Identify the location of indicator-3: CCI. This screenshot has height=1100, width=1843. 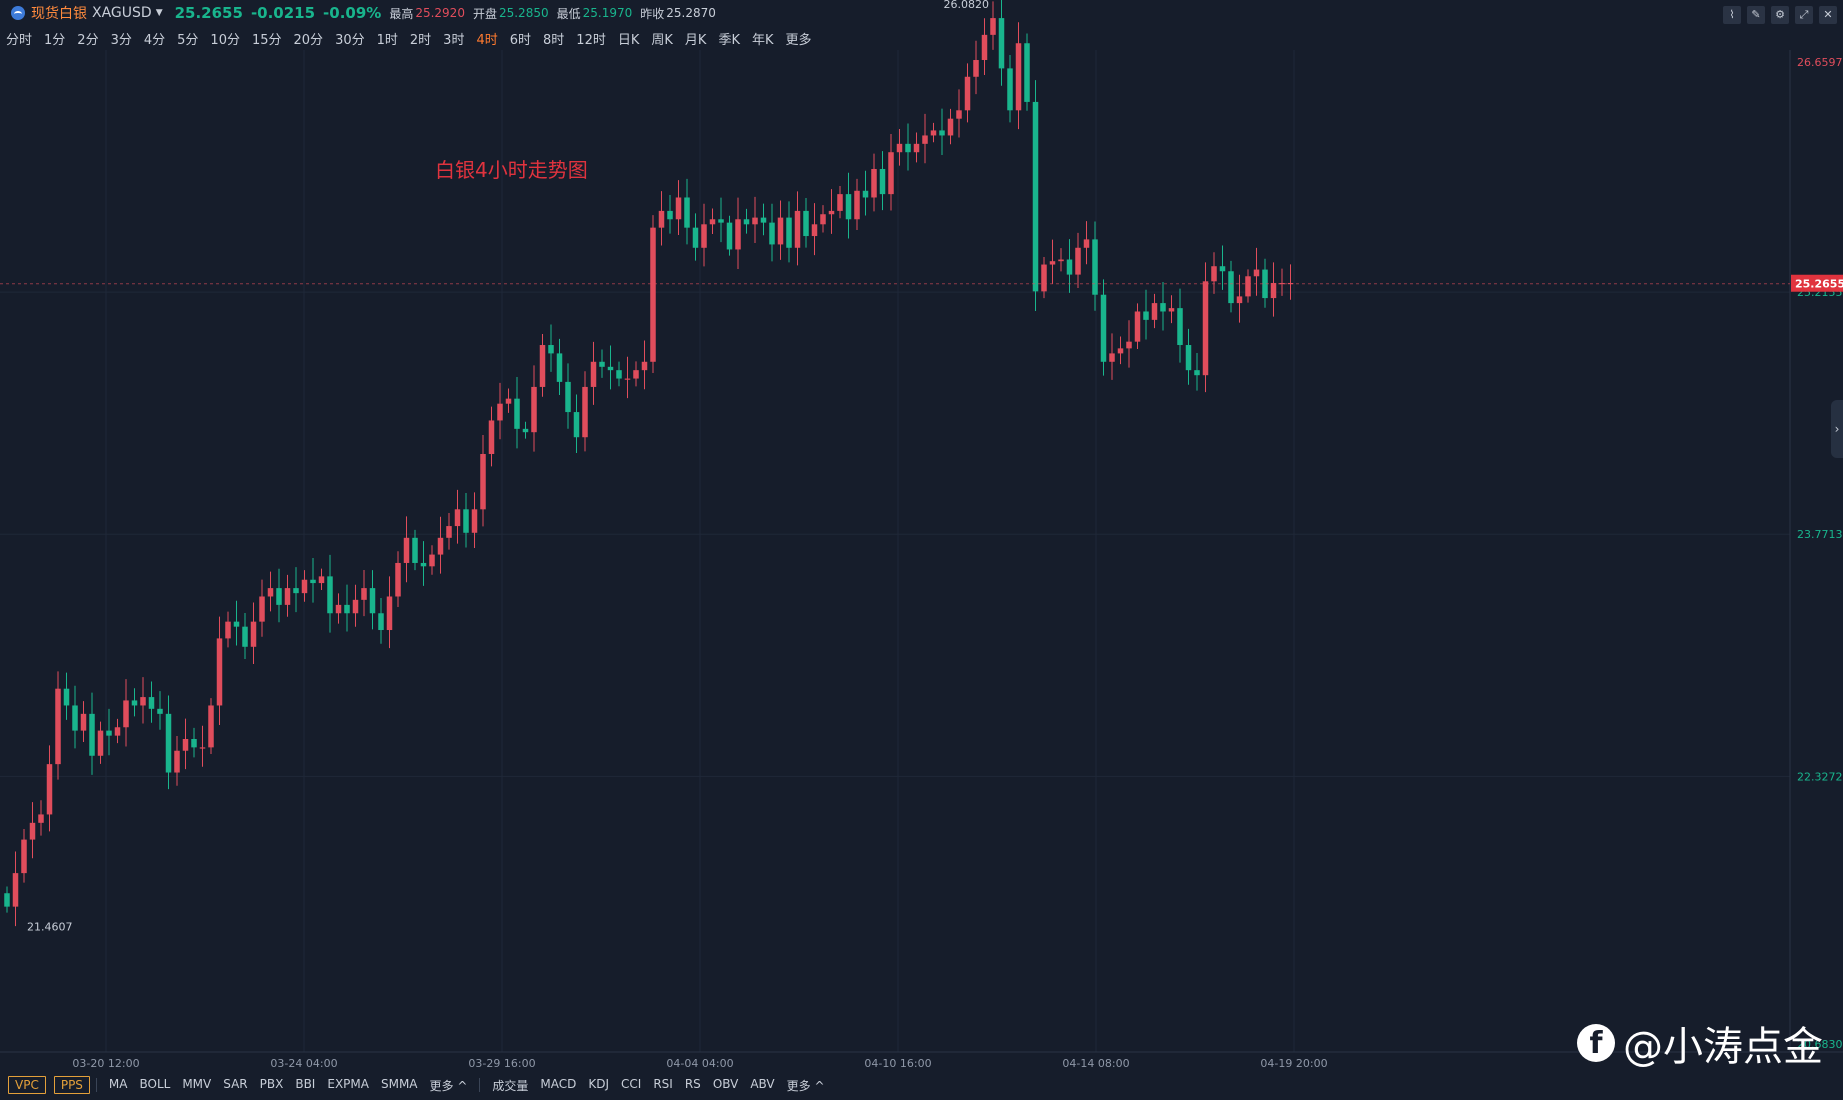
(631, 1083).